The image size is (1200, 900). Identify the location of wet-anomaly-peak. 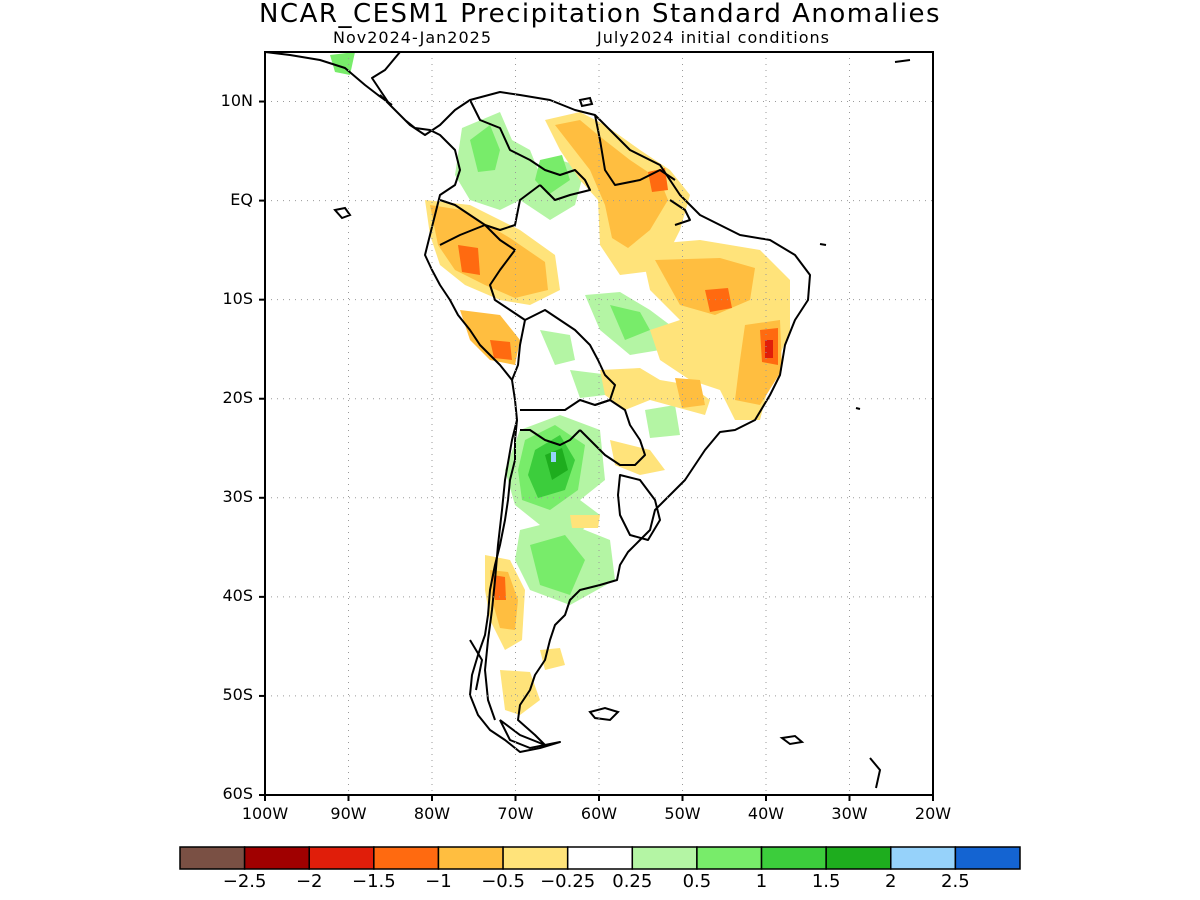
(556, 464).